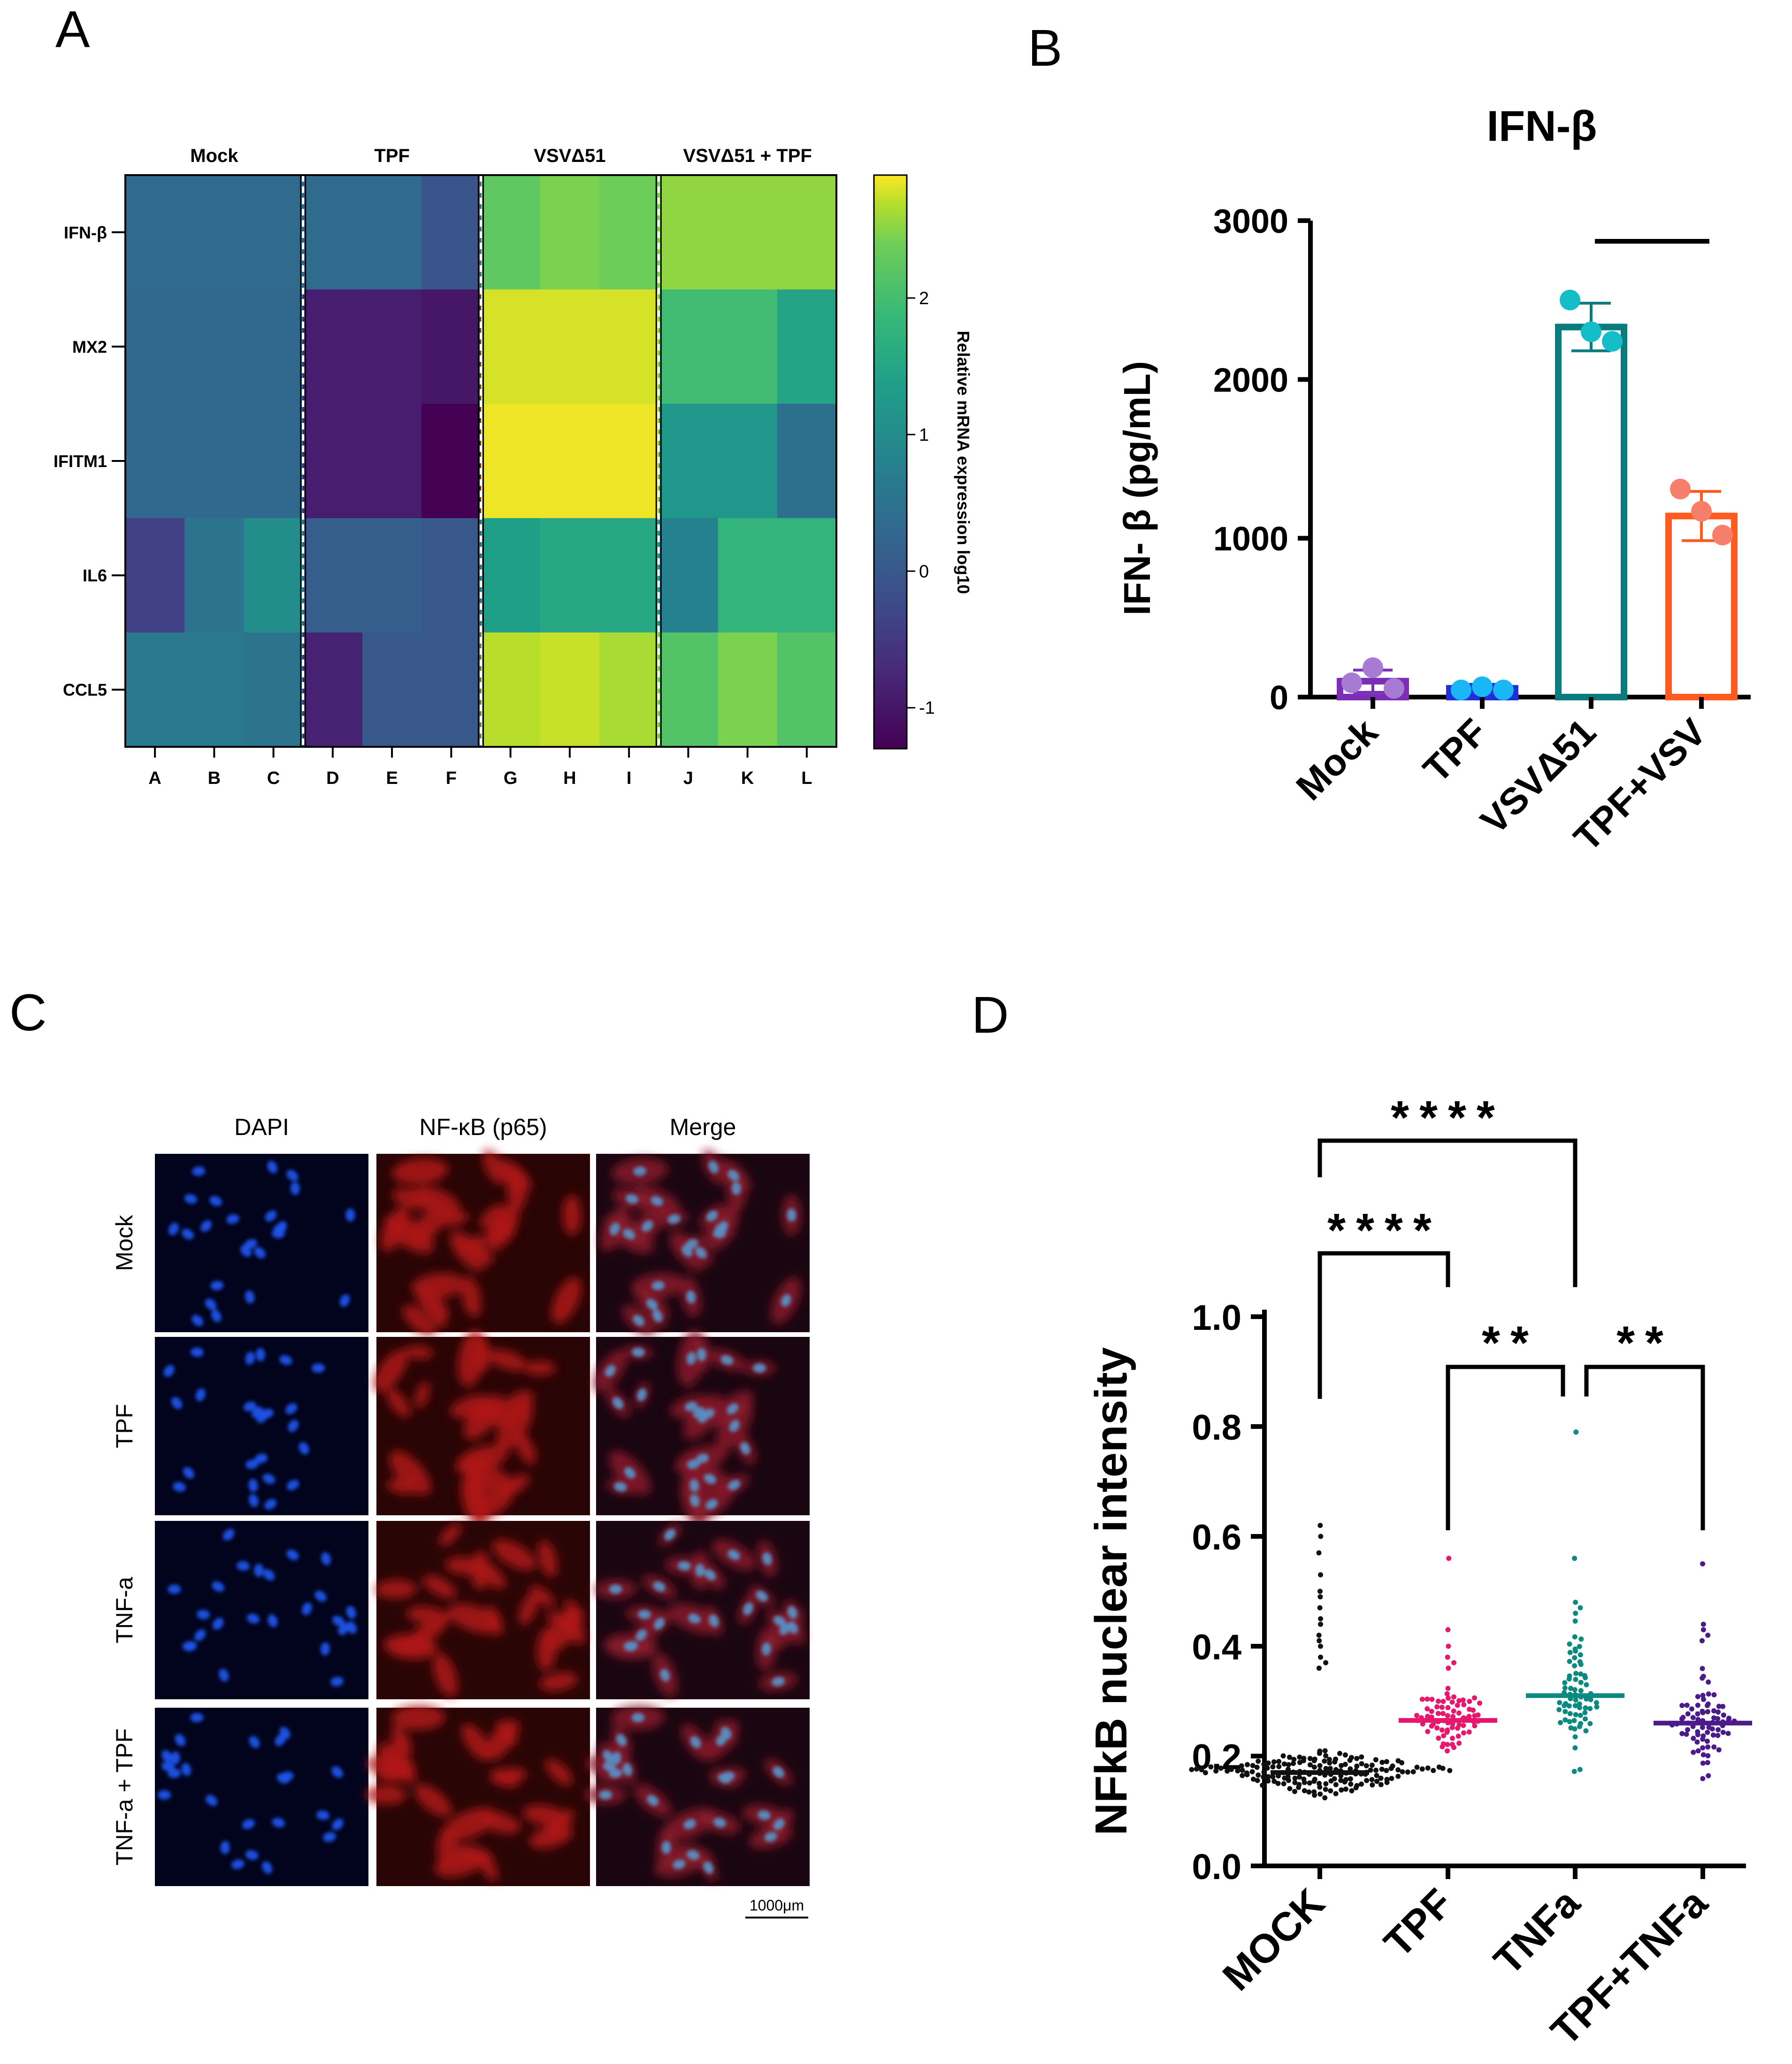  Describe the element at coordinates (501, 156) in the screenshot. I see `heatmap-group-labels: Mock TPF VSVΔ51 VSVΔ51 + TPF` at that location.